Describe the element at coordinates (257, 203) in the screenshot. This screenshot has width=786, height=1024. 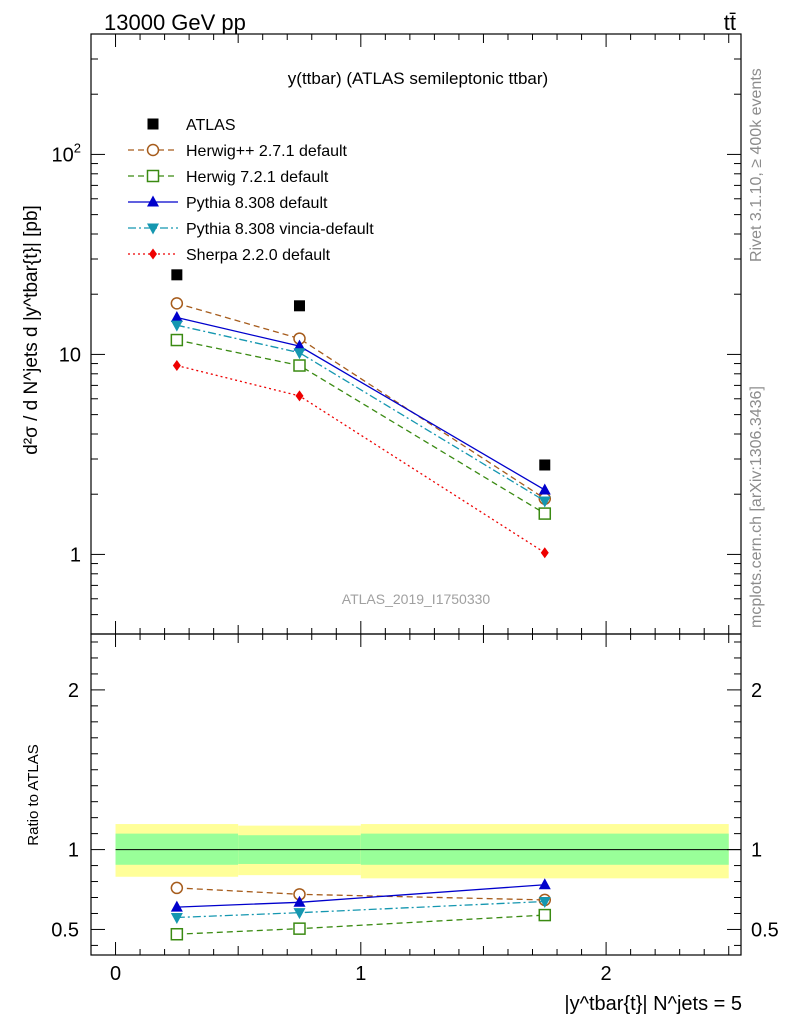
I see `legend-label: Pythia 8.308 default` at that location.